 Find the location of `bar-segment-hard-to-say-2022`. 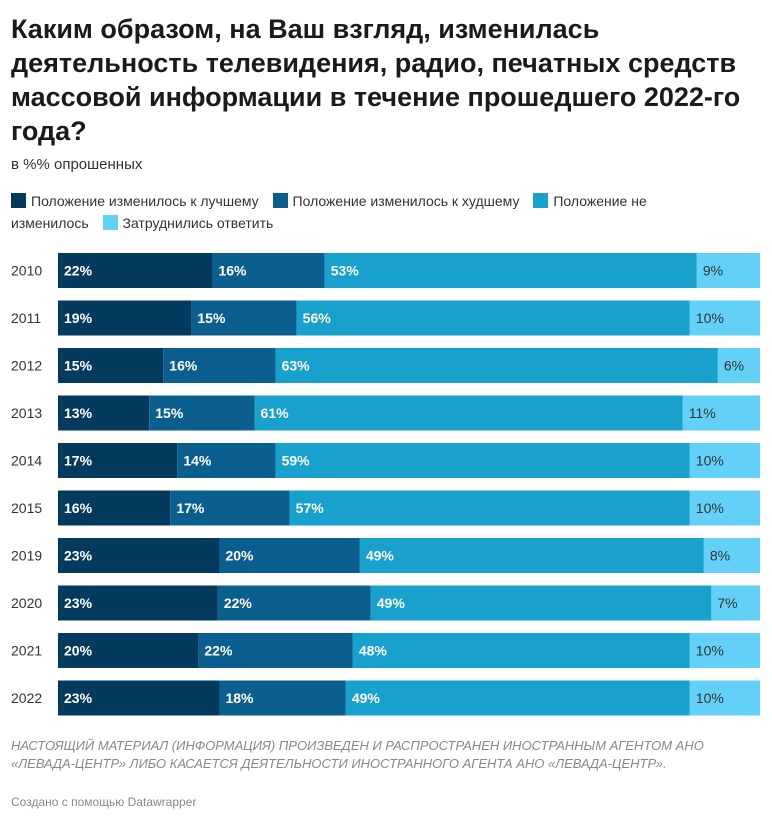

bar-segment-hard-to-say-2022 is located at coordinates (724, 698).